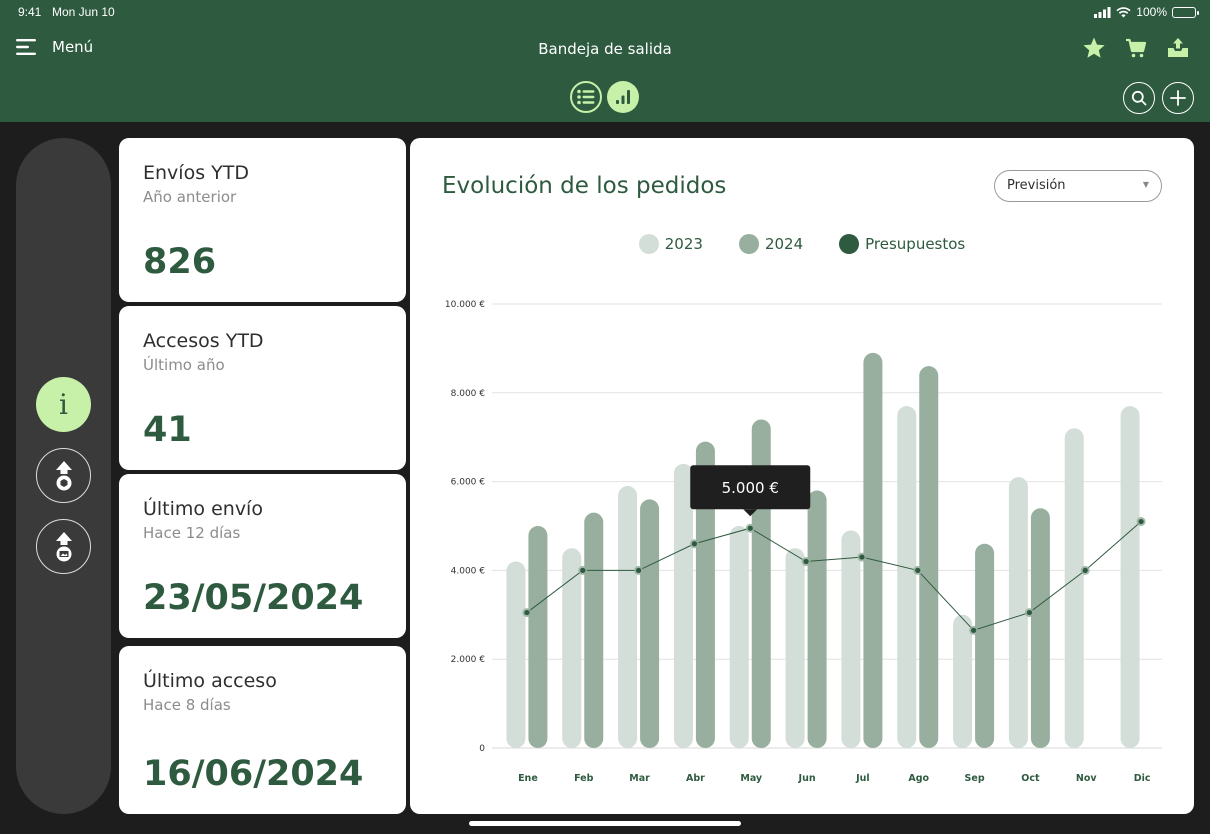  What do you see at coordinates (1036, 185) in the screenshot?
I see `forecast-select-value: Previsión` at bounding box center [1036, 185].